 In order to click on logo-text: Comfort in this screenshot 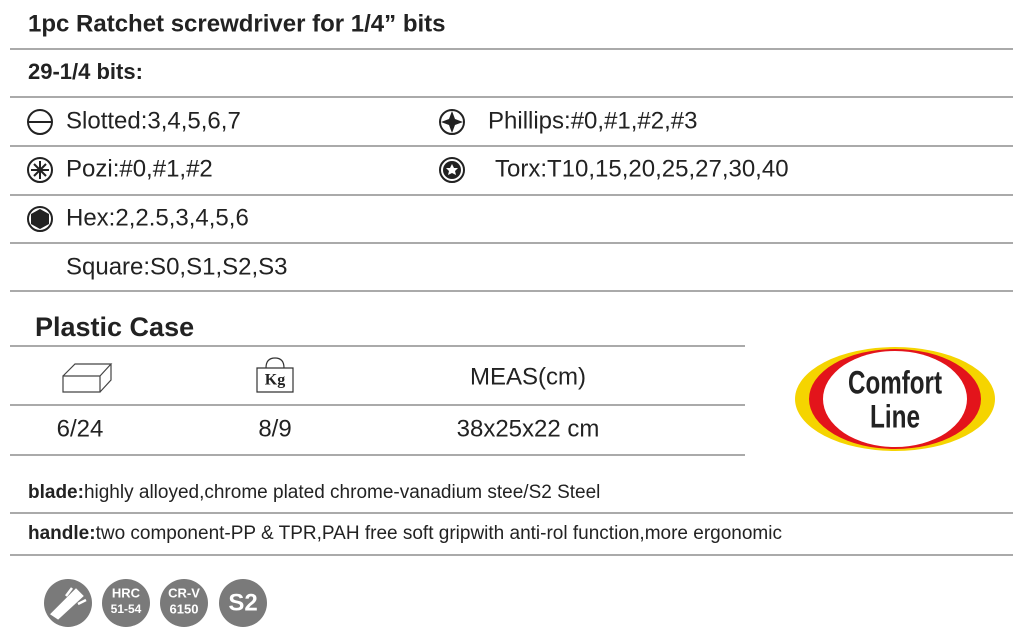, I will do `click(895, 382)`.